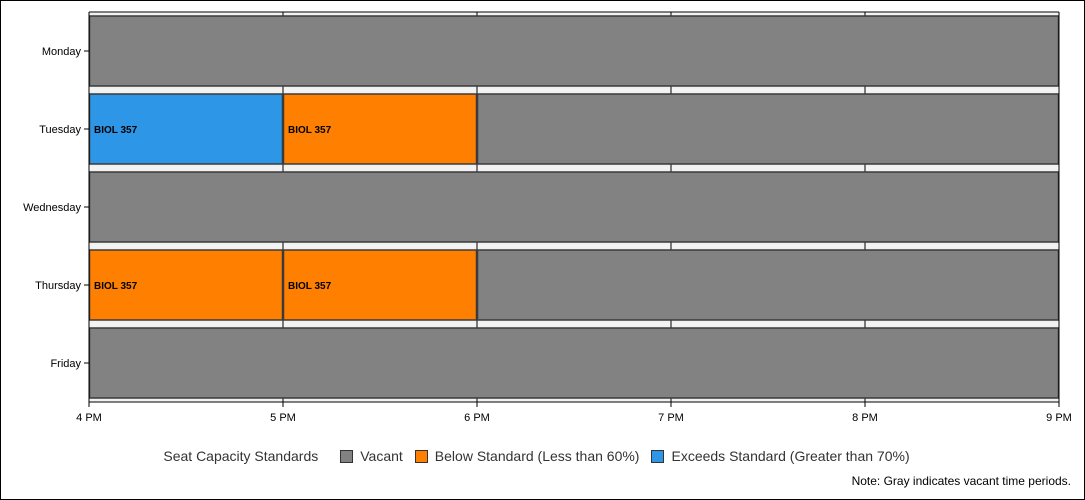 This screenshot has width=1085, height=500. Describe the element at coordinates (421, 456) in the screenshot. I see `legend-swatch-below` at that location.